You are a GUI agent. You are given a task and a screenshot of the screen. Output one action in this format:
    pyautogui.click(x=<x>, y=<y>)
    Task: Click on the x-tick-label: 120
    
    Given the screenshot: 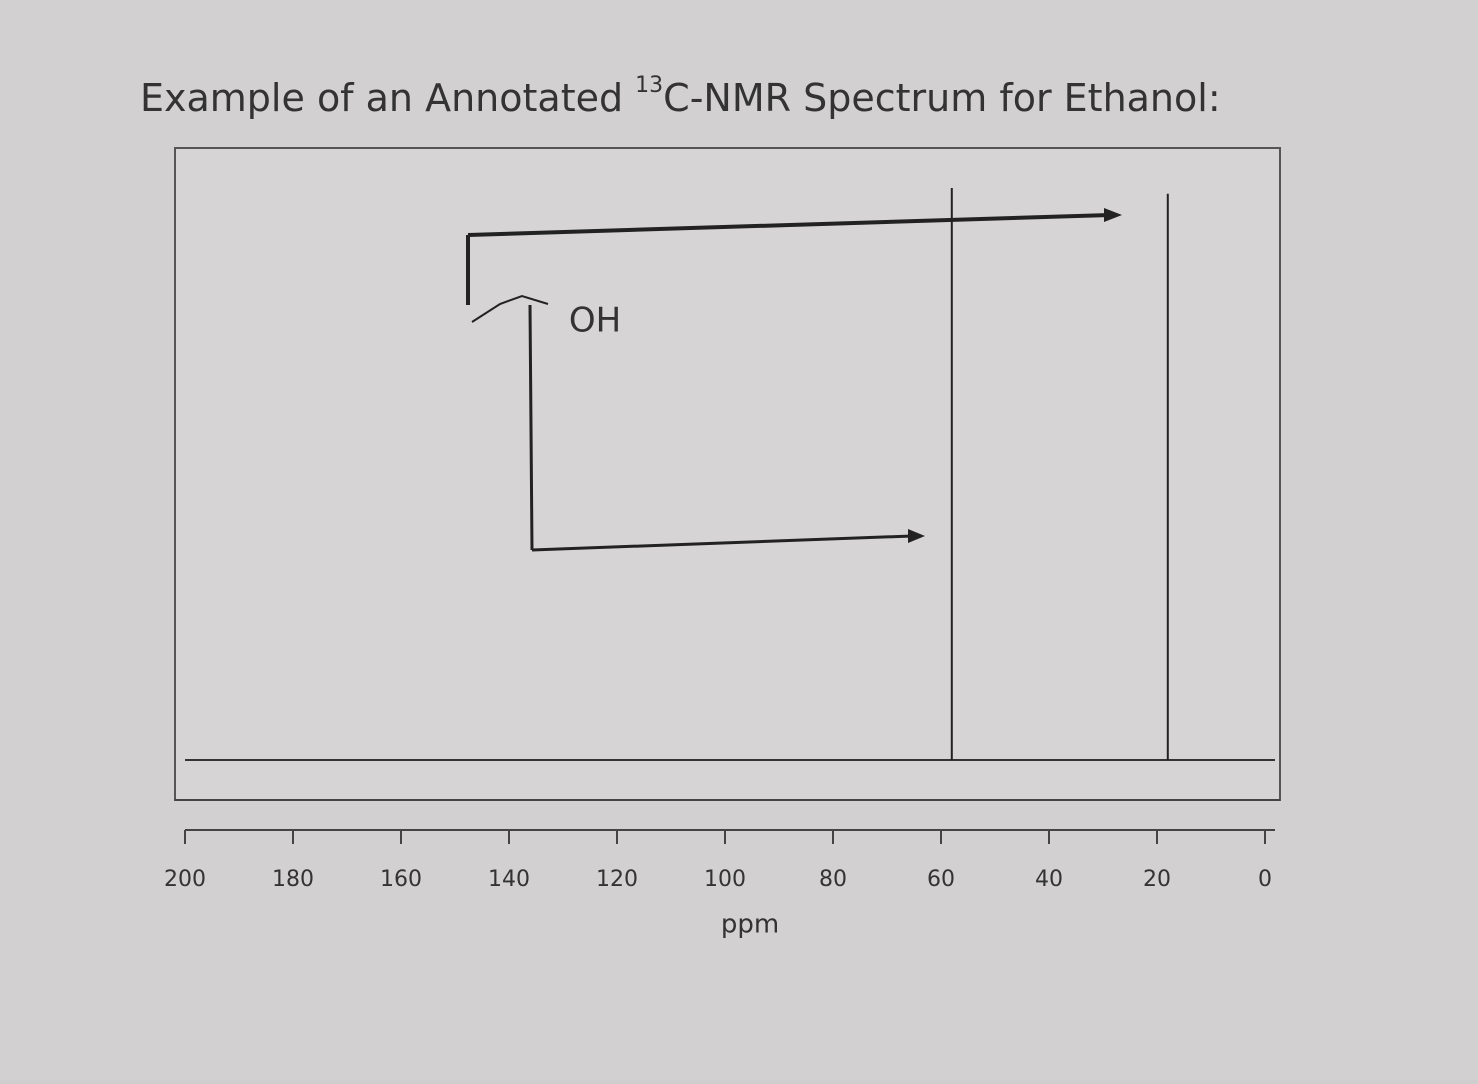 What is the action you would take?
    pyautogui.click(x=617, y=879)
    